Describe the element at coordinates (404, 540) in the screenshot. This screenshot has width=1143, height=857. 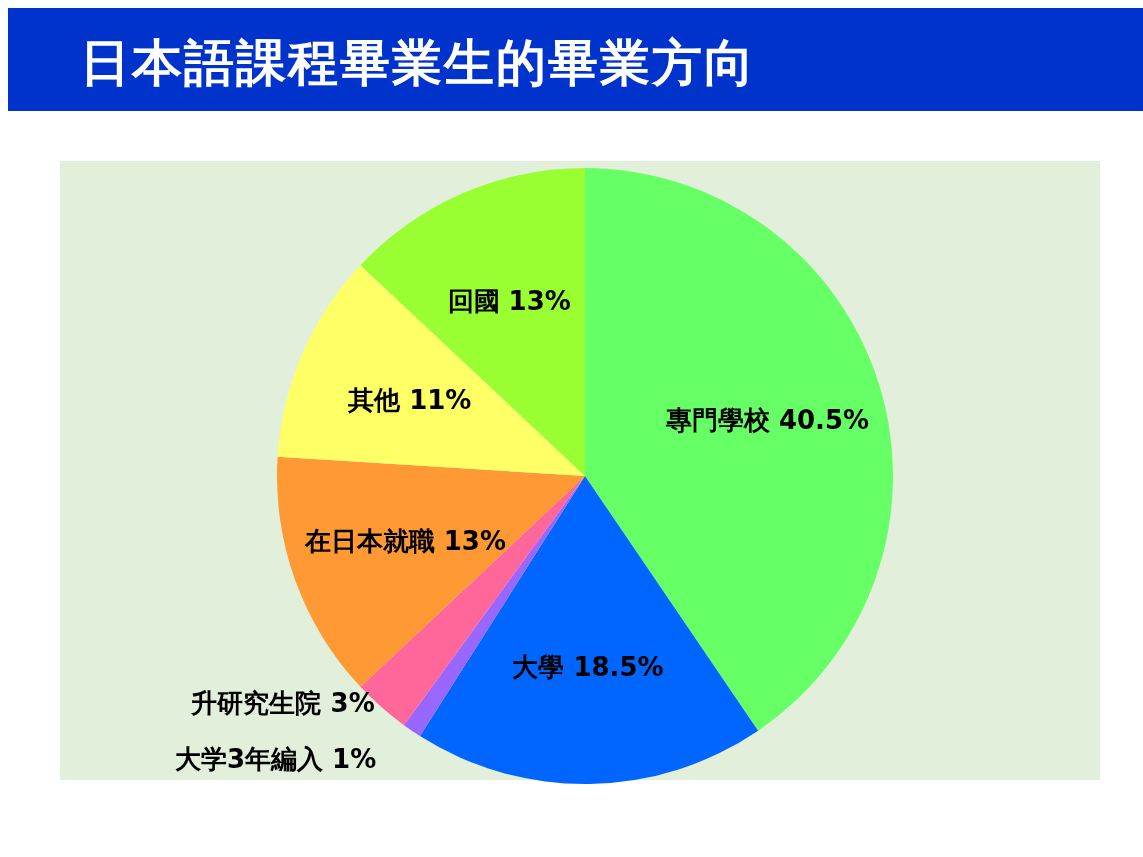
I see `slice-label: 在日本就職 13%` at that location.